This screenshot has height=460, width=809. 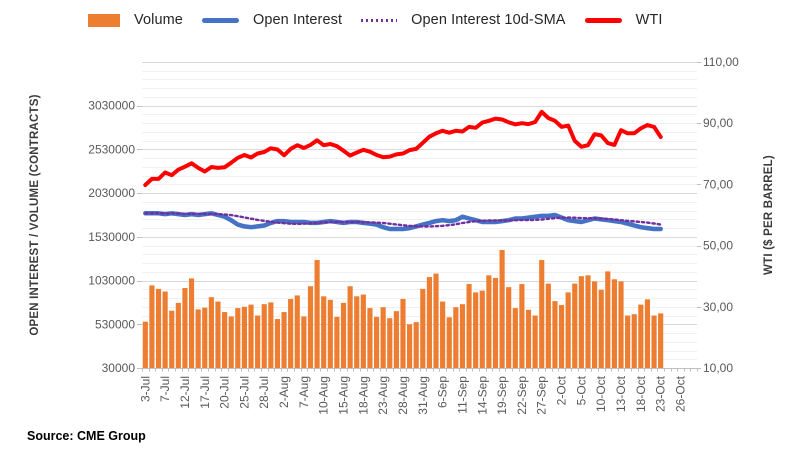 What do you see at coordinates (244, 392) in the screenshot?
I see `x-tick-label: 25-Jul` at bounding box center [244, 392].